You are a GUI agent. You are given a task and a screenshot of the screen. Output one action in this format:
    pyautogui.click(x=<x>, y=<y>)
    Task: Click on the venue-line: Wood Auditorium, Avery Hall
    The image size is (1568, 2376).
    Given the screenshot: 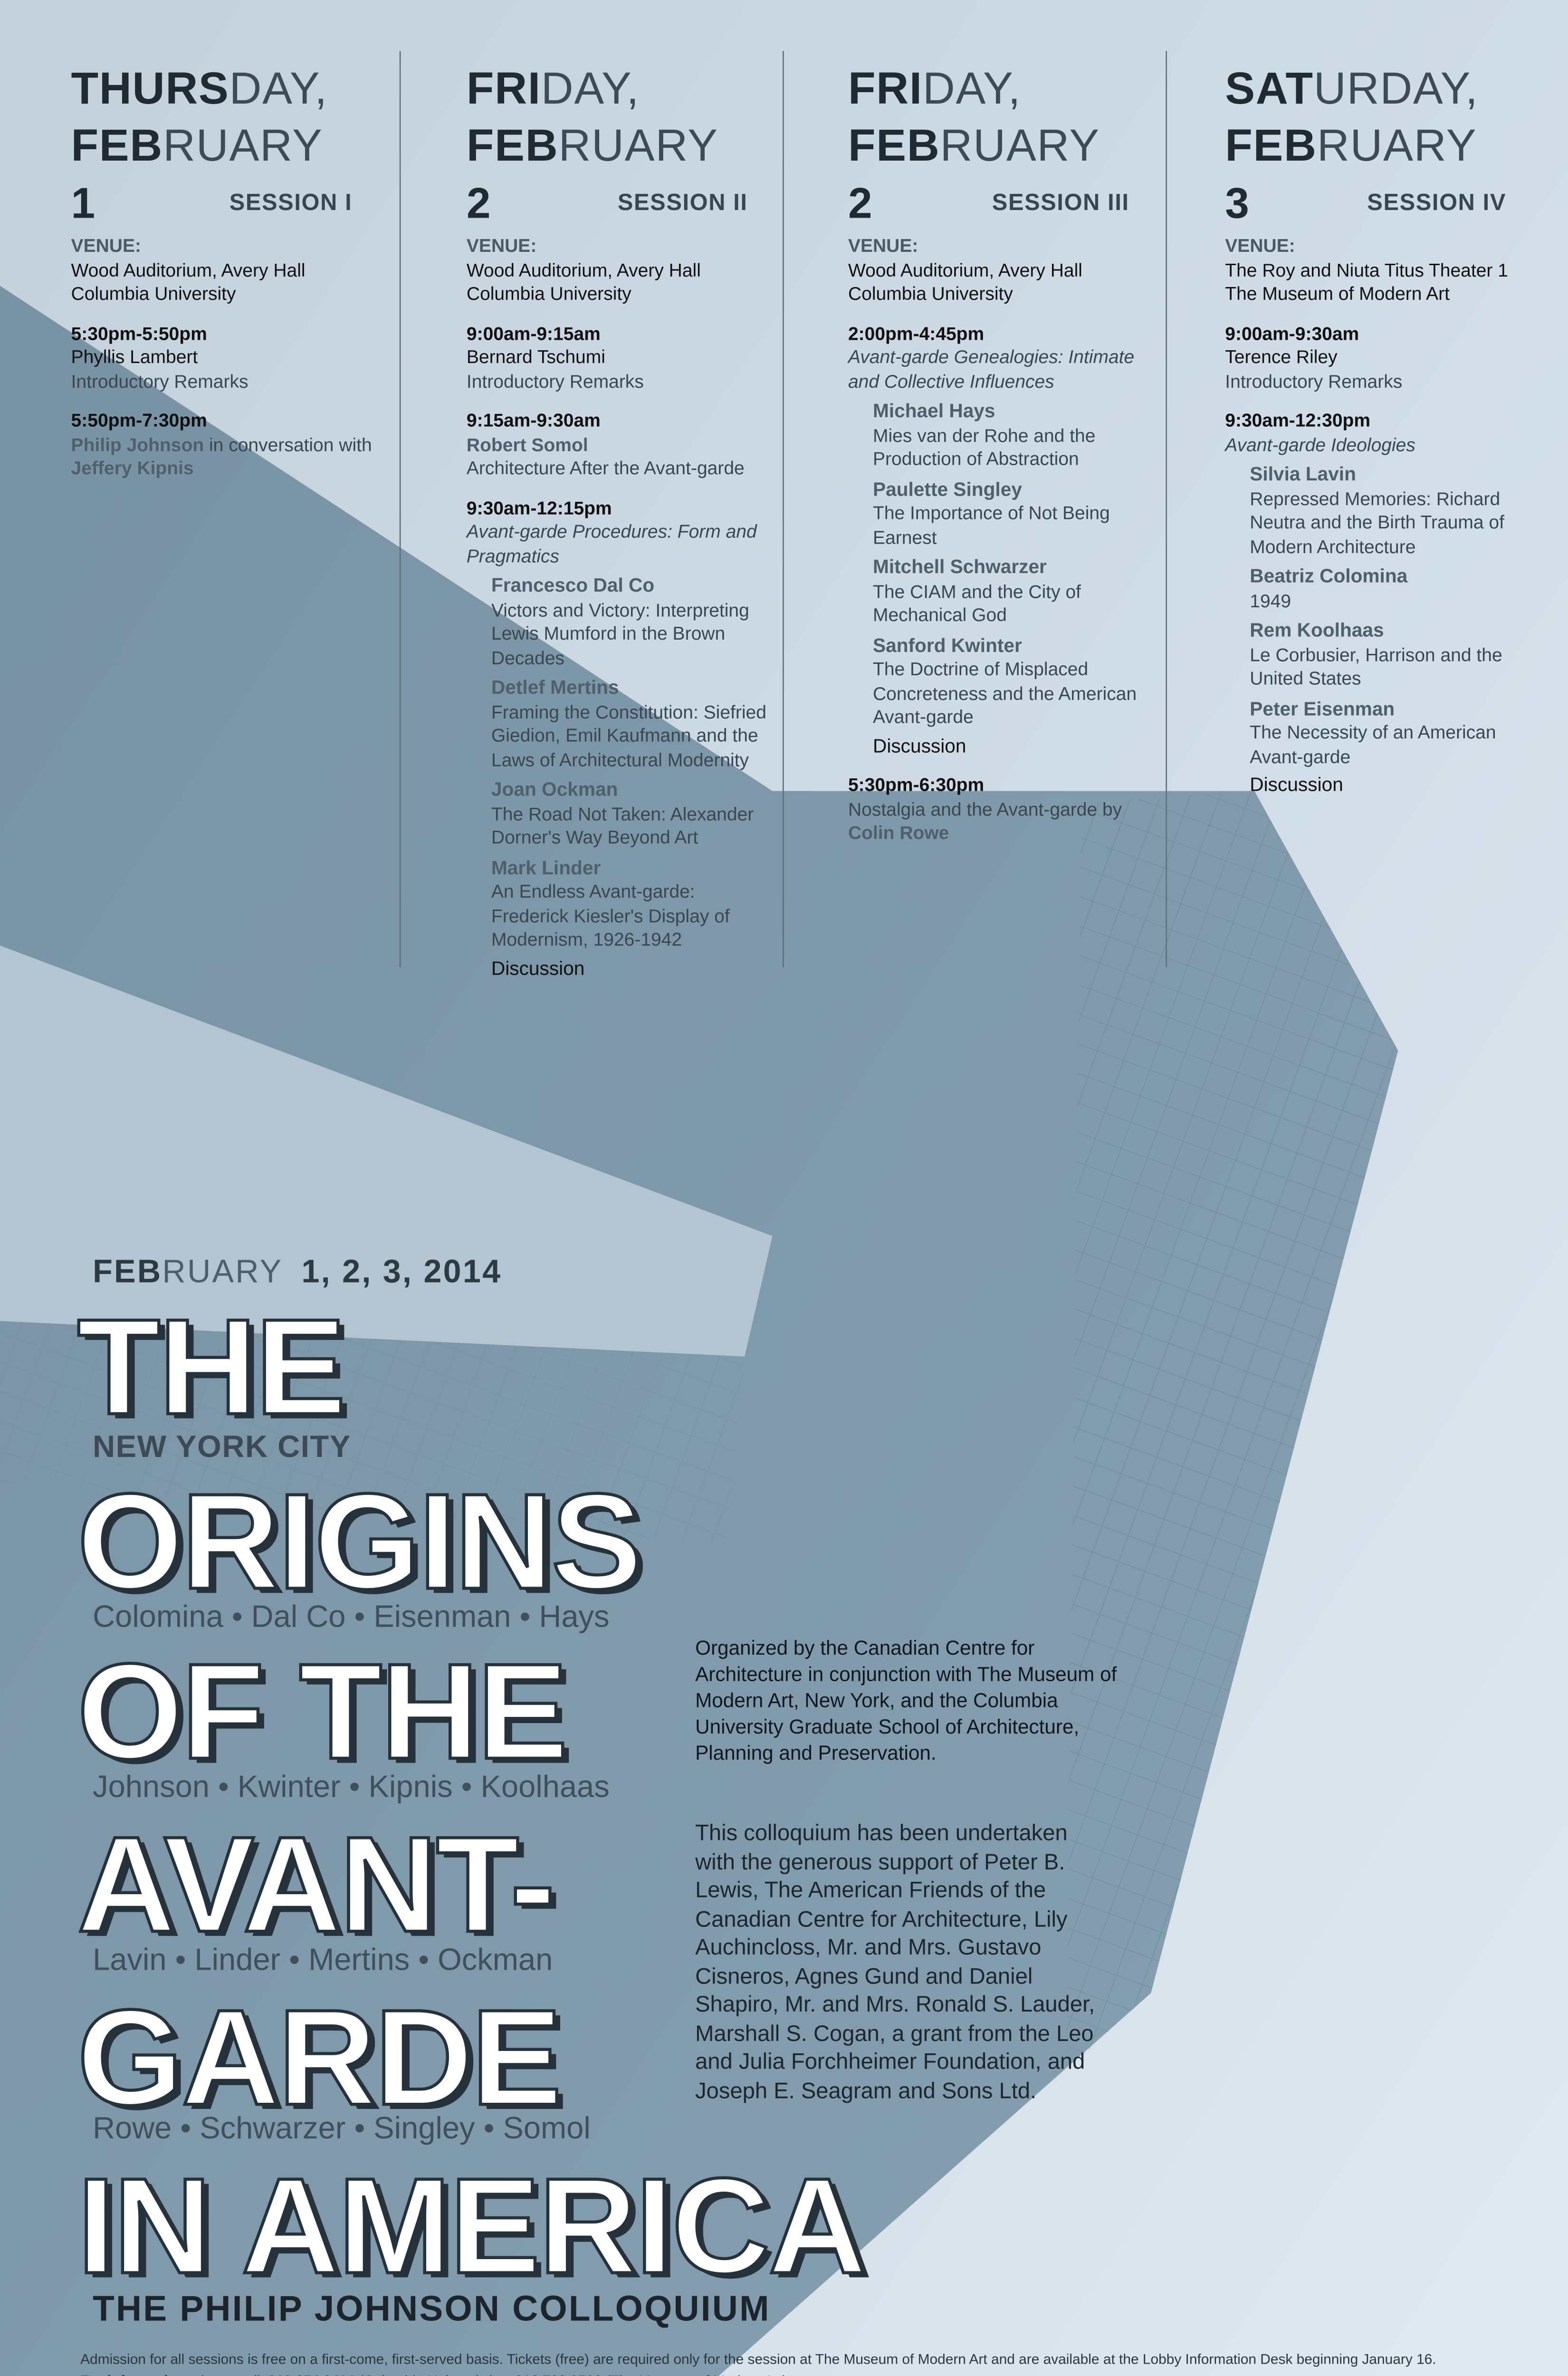 What is the action you would take?
    pyautogui.click(x=188, y=270)
    